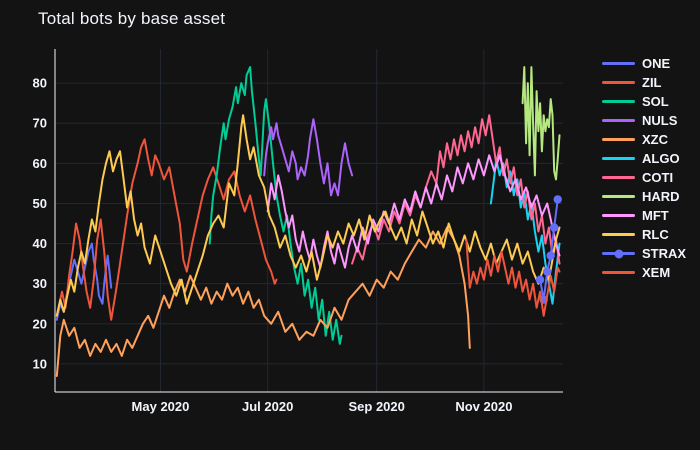 This screenshot has width=700, height=450. I want to click on legend-label: NULS, so click(660, 120).